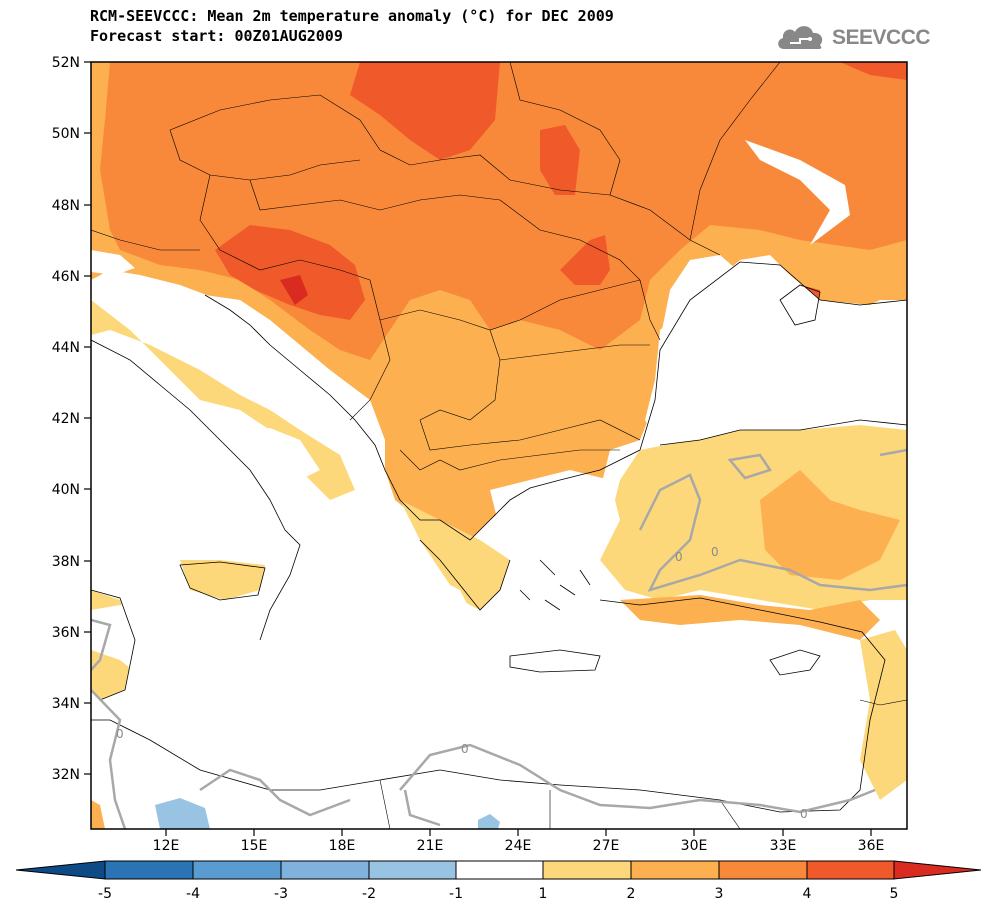 This screenshot has width=997, height=920. What do you see at coordinates (489, 821) in the screenshot?
I see `anomaly-region-neg-egypt` at bounding box center [489, 821].